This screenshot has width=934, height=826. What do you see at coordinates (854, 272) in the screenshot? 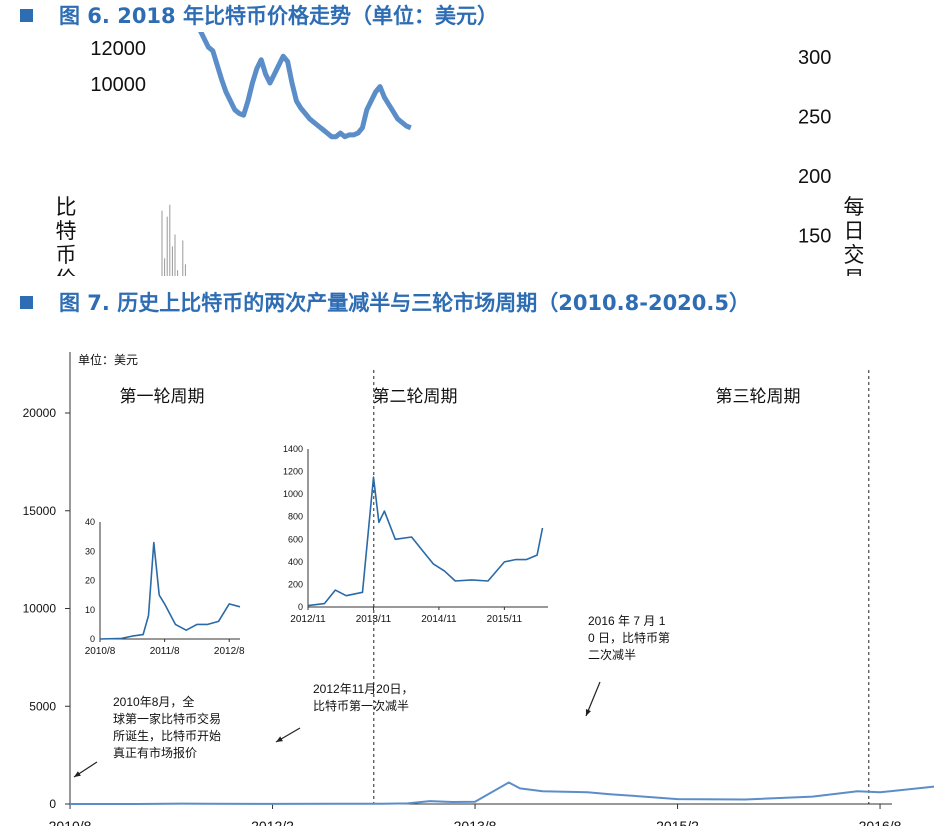
I see `y-right-axis-label-char: 易` at bounding box center [854, 272].